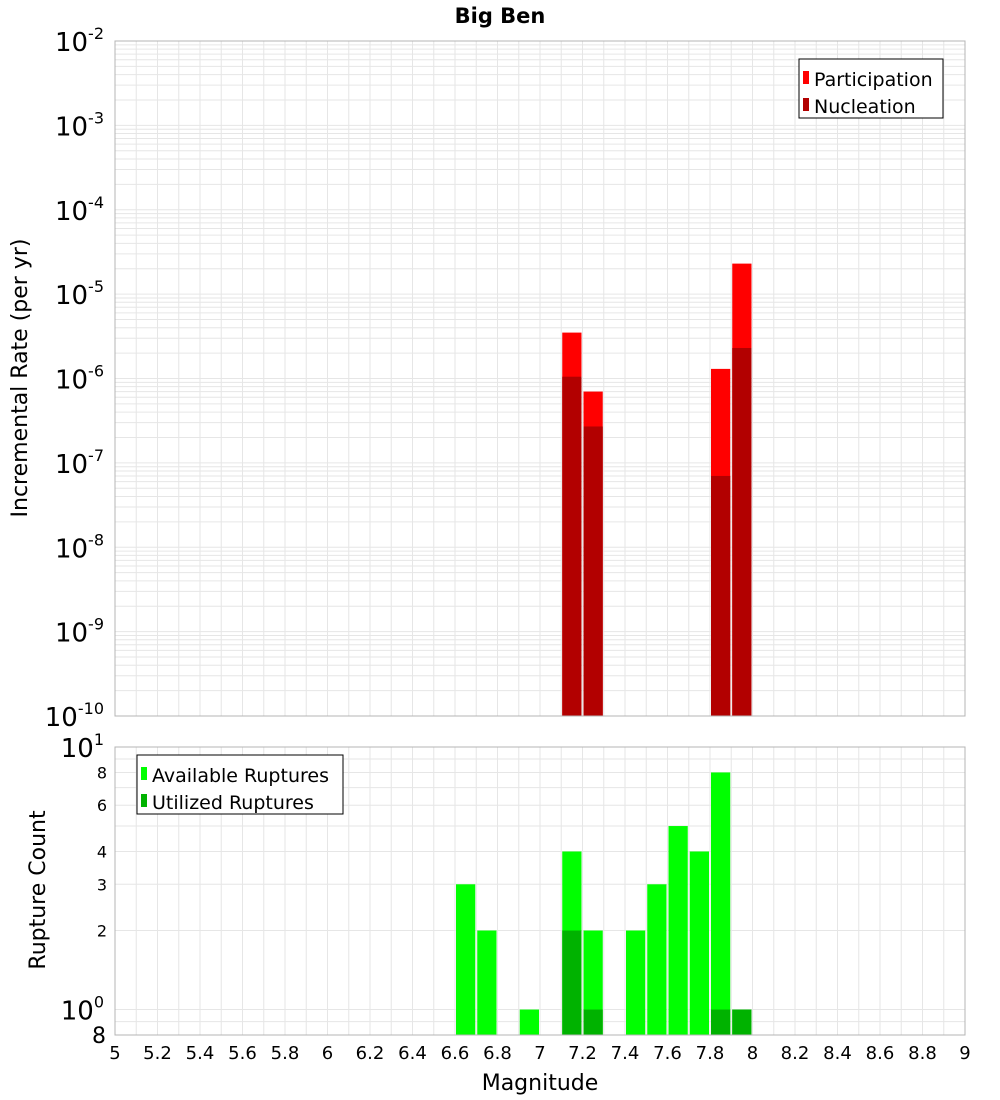  Describe the element at coordinates (412, 1053) in the screenshot. I see `x-tick-label: 6.4` at that location.